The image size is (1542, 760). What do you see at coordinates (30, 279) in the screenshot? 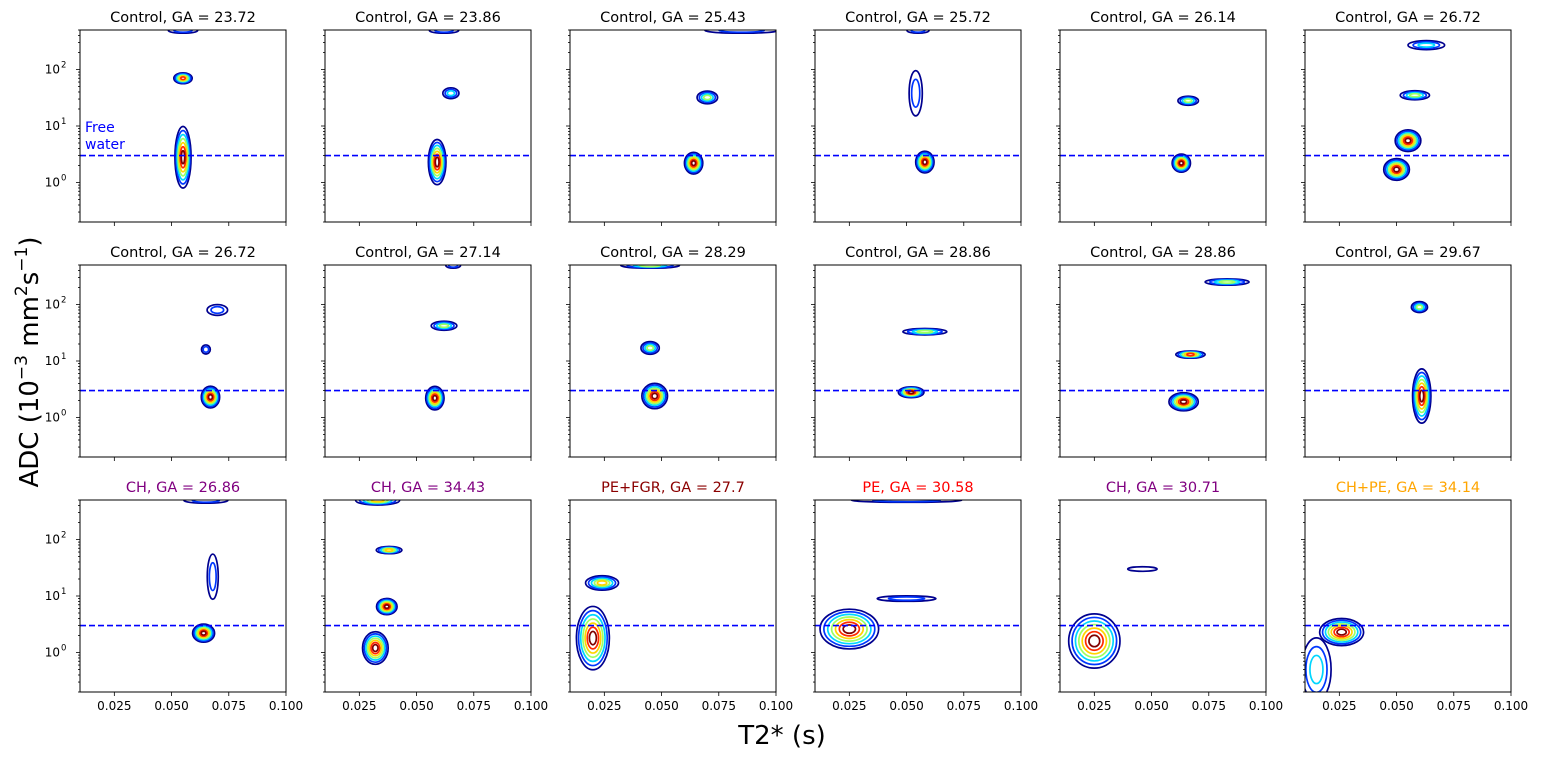
I see `y-axis-label-s: s` at bounding box center [30, 279].